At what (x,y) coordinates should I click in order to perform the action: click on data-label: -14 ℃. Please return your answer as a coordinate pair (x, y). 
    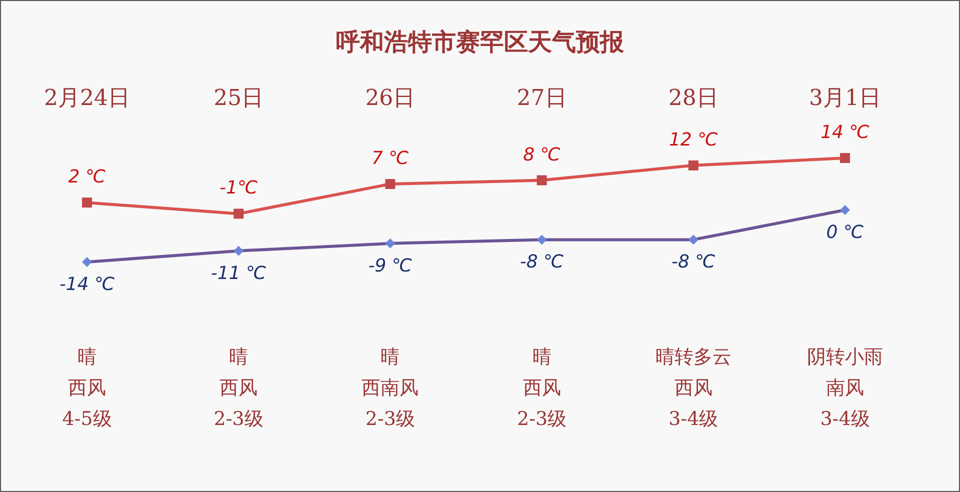
    Looking at the image, I should click on (87, 284).